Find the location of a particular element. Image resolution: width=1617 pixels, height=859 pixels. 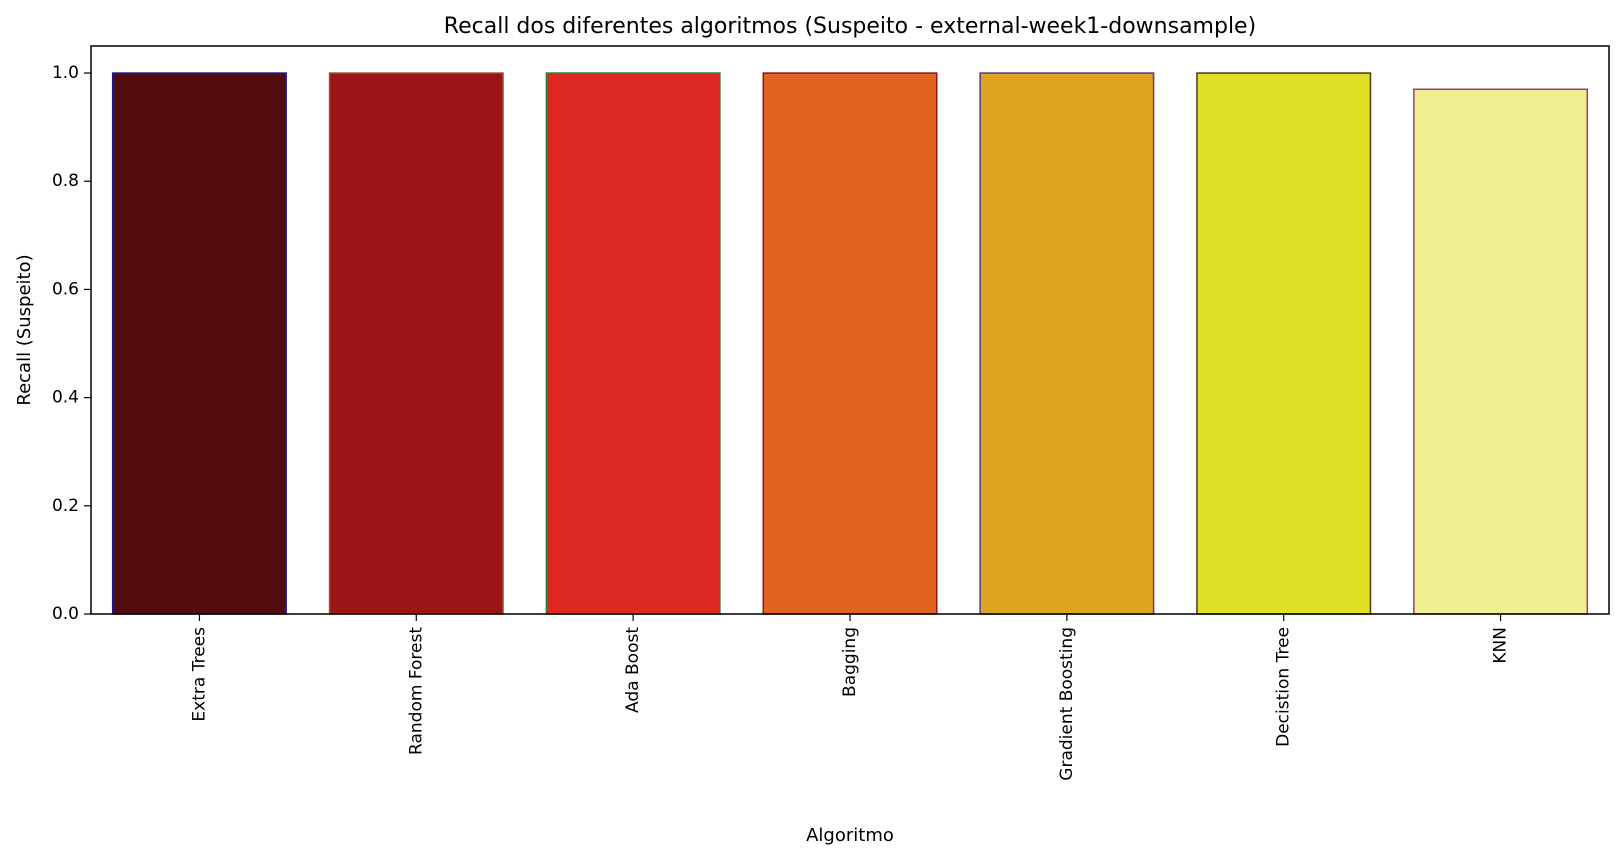

y-tick-label: 0.4 is located at coordinates (65, 398).